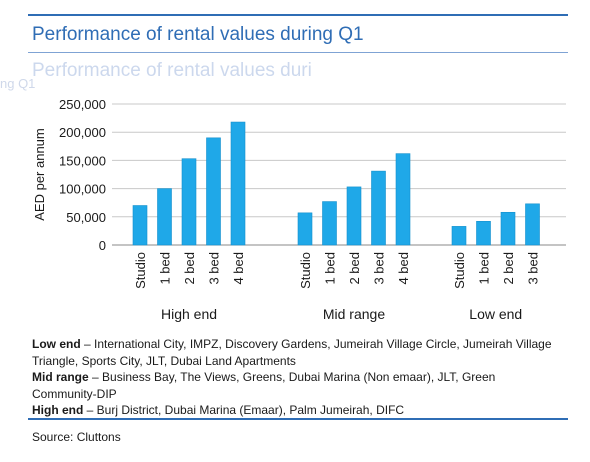  What do you see at coordinates (57, 410) in the screenshot?
I see `legend-high-end-label: High end` at bounding box center [57, 410].